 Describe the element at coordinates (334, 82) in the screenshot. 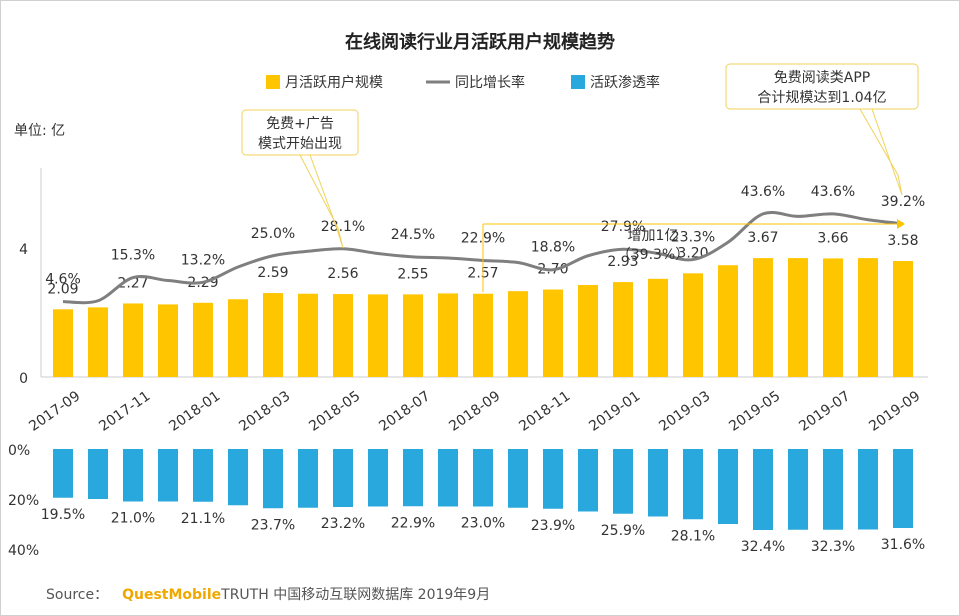

I see `legend-label-mau: 月活跃用户规模` at that location.